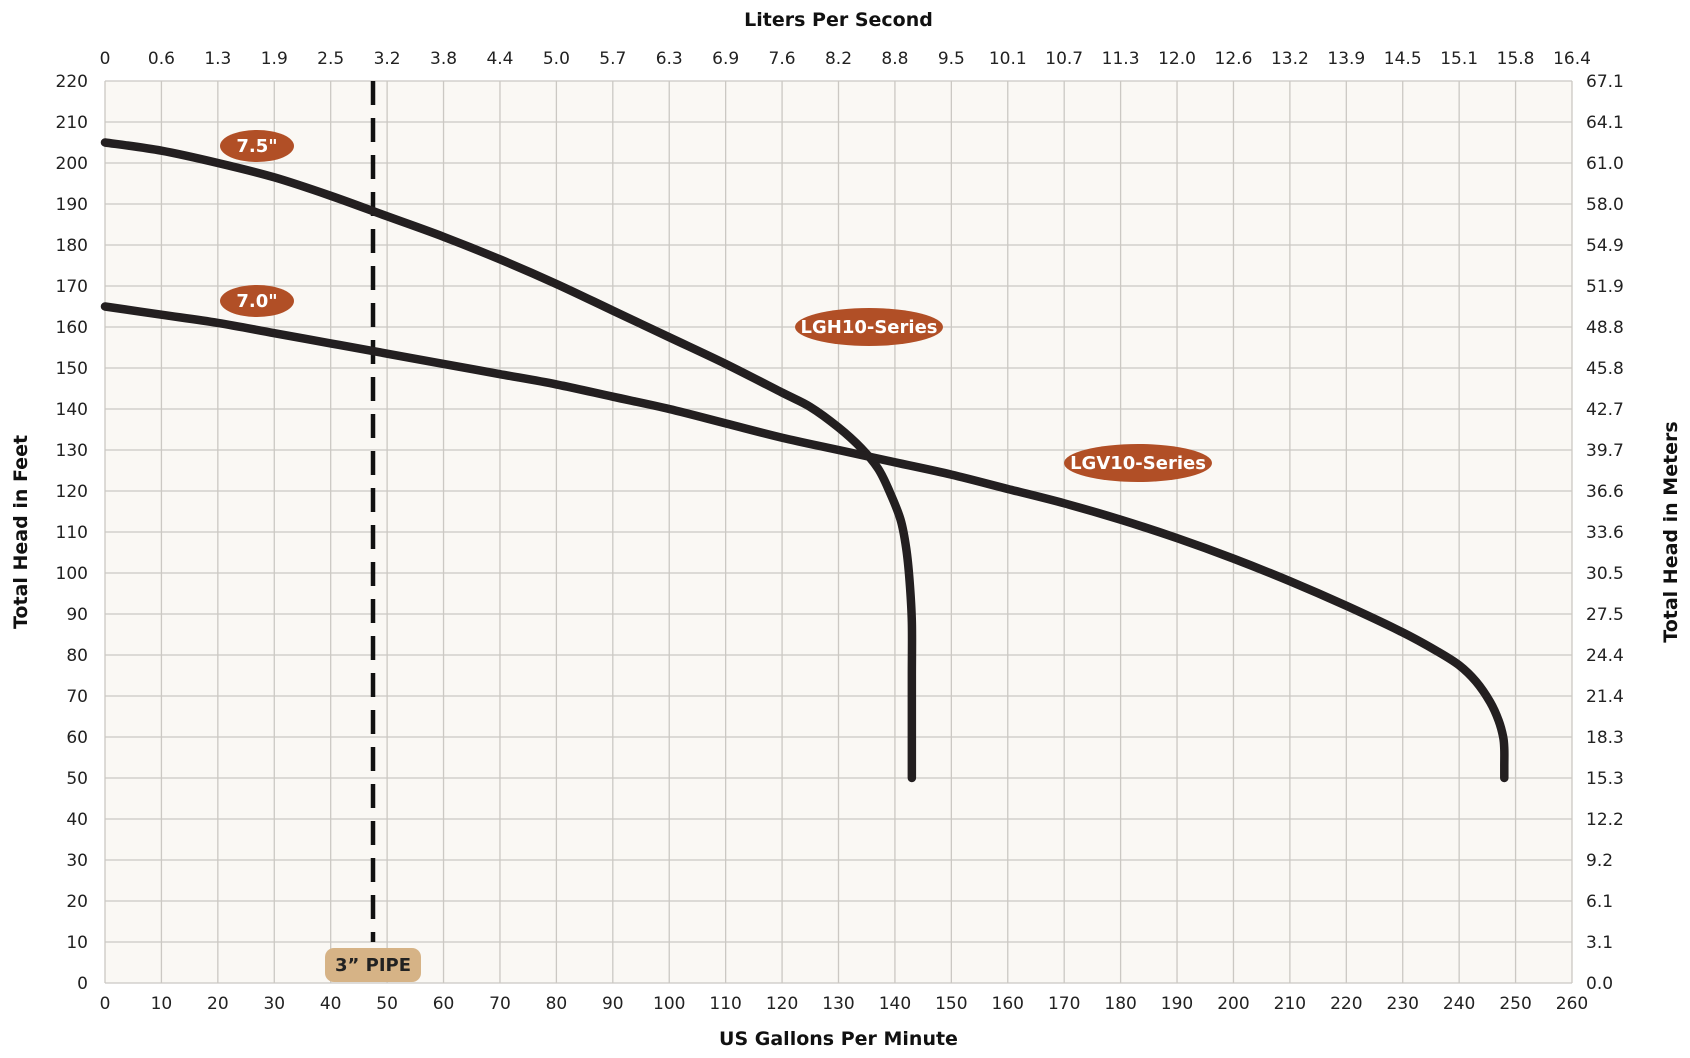 The width and height of the screenshot is (1690, 1058). What do you see at coordinates (556, 59) in the screenshot?
I see `x2-tick-label: 5.0` at bounding box center [556, 59].